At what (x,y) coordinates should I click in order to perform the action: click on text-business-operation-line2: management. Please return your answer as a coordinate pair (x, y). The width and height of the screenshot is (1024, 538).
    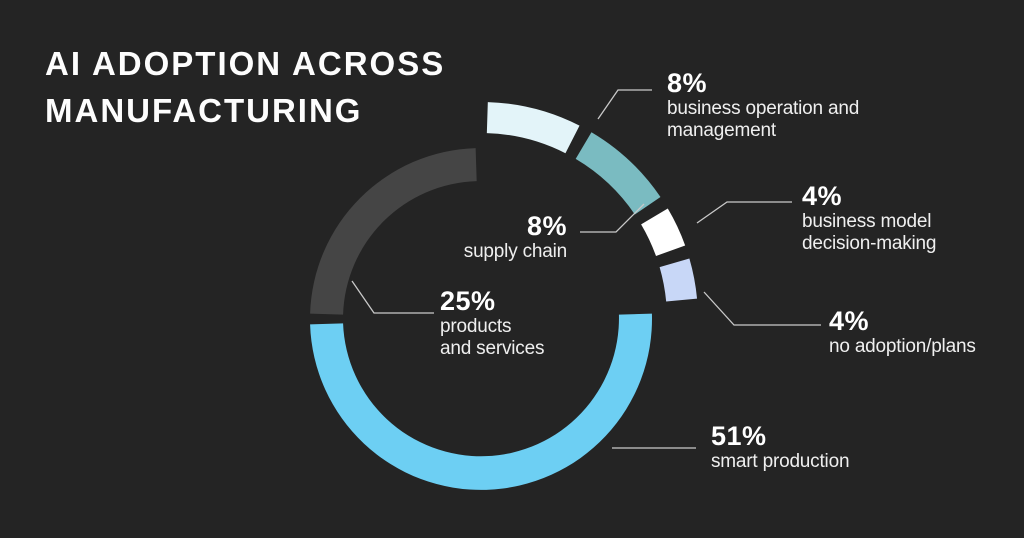
    Looking at the image, I should click on (721, 130).